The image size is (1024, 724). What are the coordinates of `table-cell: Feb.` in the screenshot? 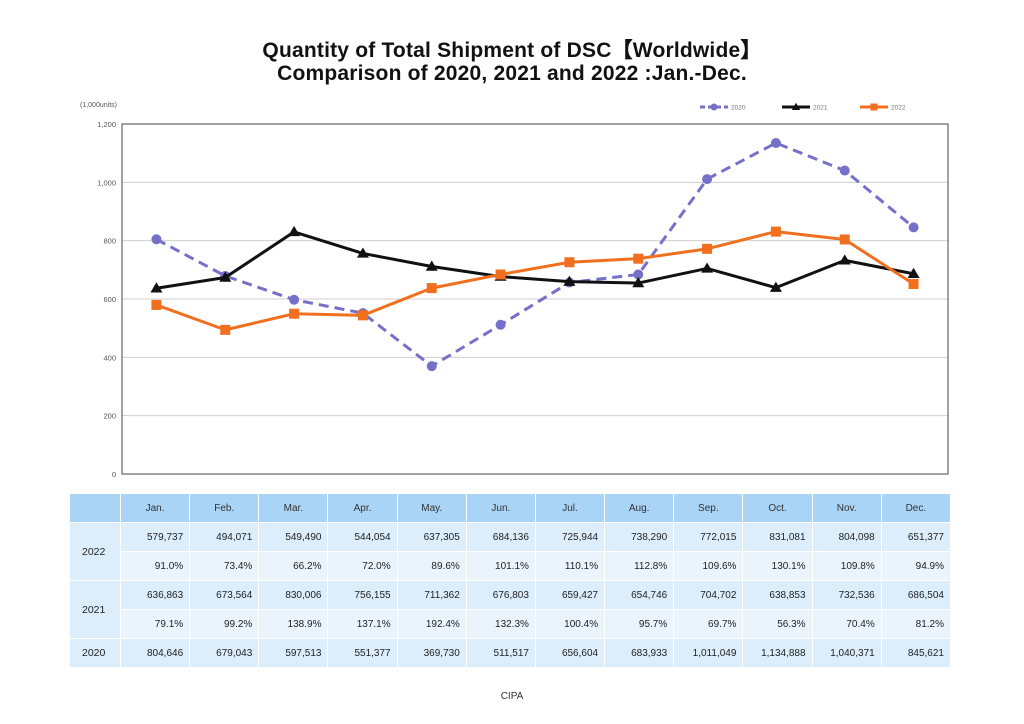 It's located at (224, 508).